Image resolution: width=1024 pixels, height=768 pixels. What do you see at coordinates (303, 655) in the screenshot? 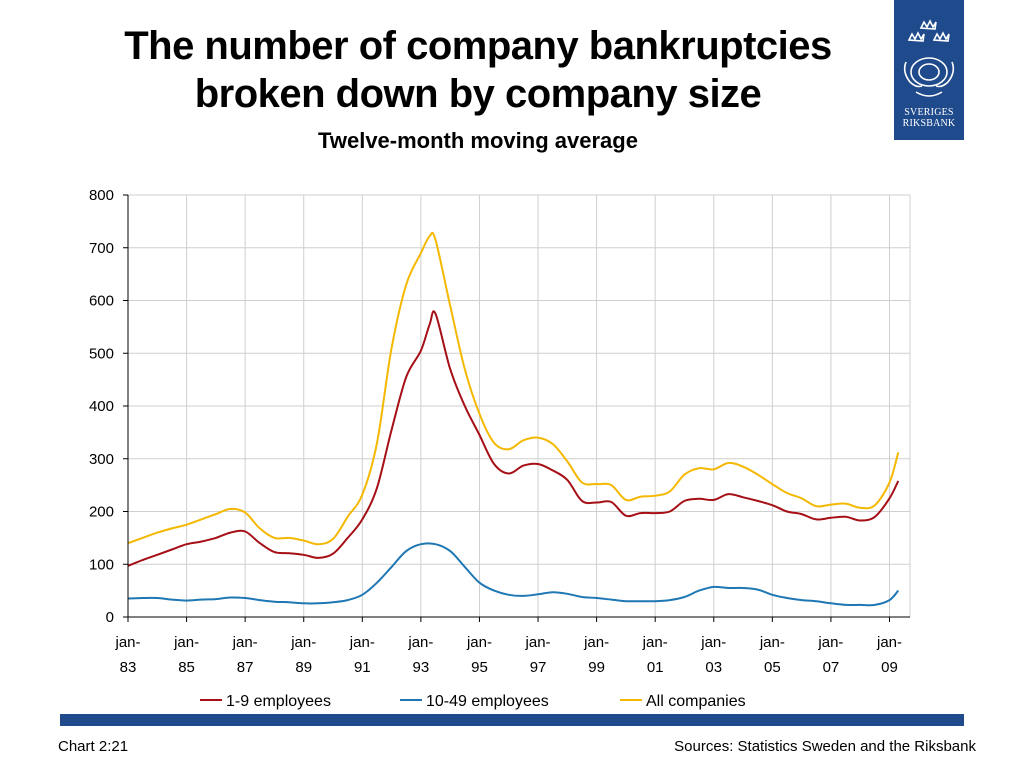
I see `x-tick-label: jan-89` at bounding box center [303, 655].